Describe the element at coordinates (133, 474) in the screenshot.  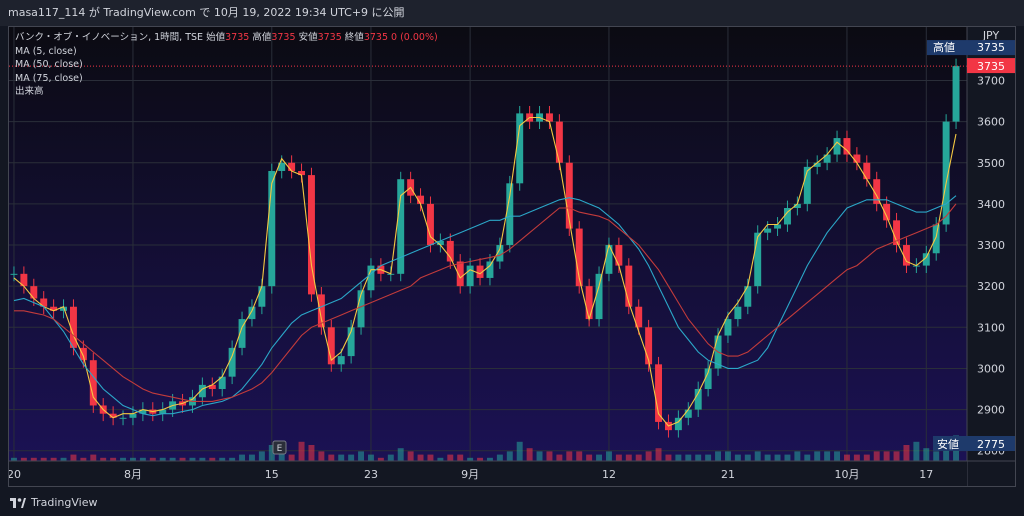
I see `time-tick-label: 8月` at that location.